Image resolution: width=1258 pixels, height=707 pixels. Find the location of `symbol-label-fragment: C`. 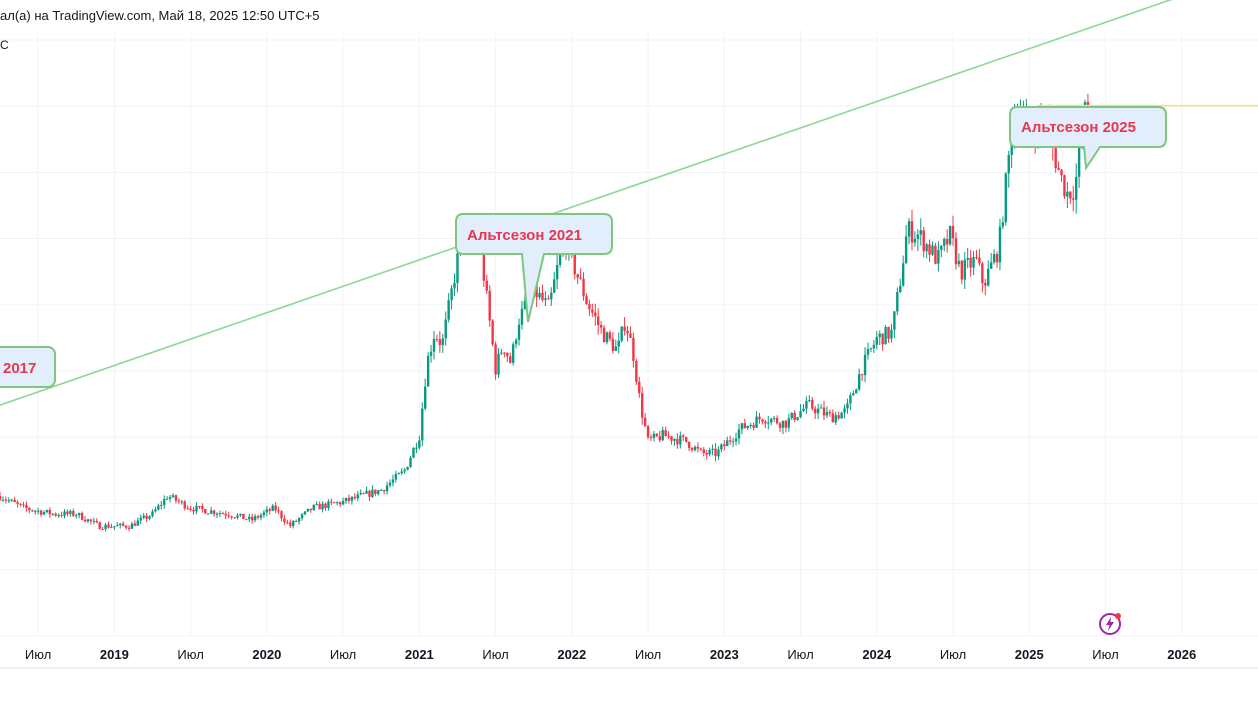

symbol-label-fragment: C is located at coordinates (4, 45).